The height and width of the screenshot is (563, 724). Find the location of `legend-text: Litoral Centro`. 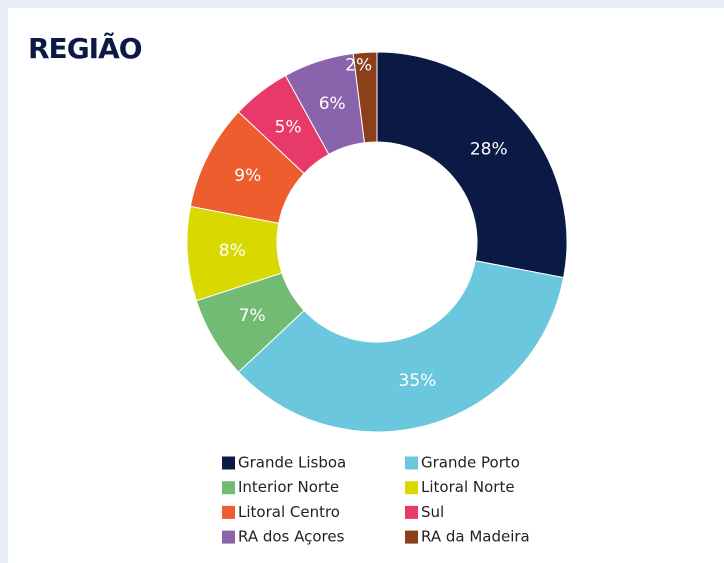

legend-text: Litoral Centro is located at coordinates (289, 512).